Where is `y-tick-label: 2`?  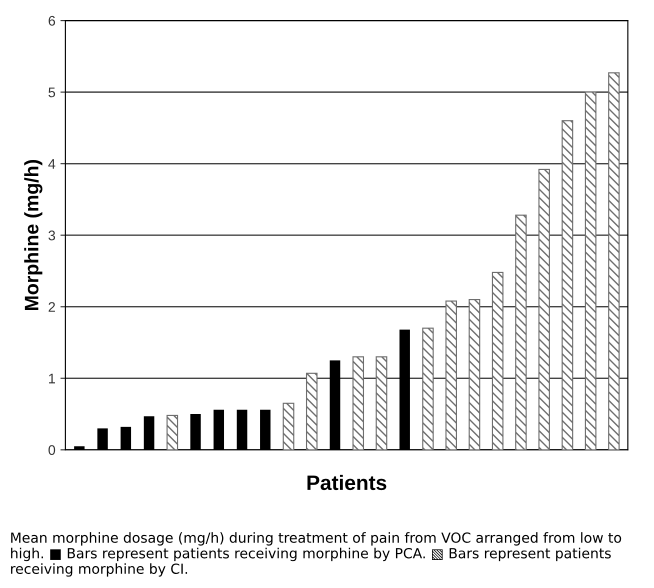 y-tick-label: 2 is located at coordinates (51, 307).